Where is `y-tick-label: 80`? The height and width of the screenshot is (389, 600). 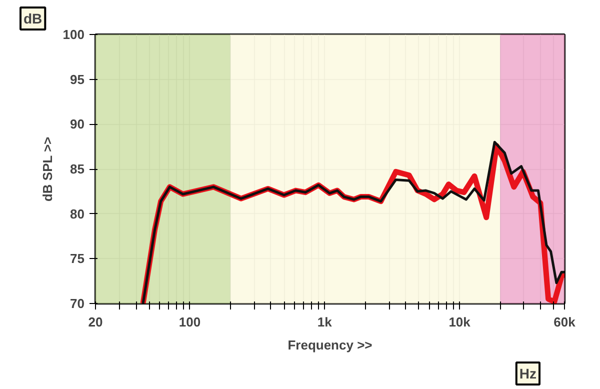 y-tick-label: 80 is located at coordinates (77, 214).